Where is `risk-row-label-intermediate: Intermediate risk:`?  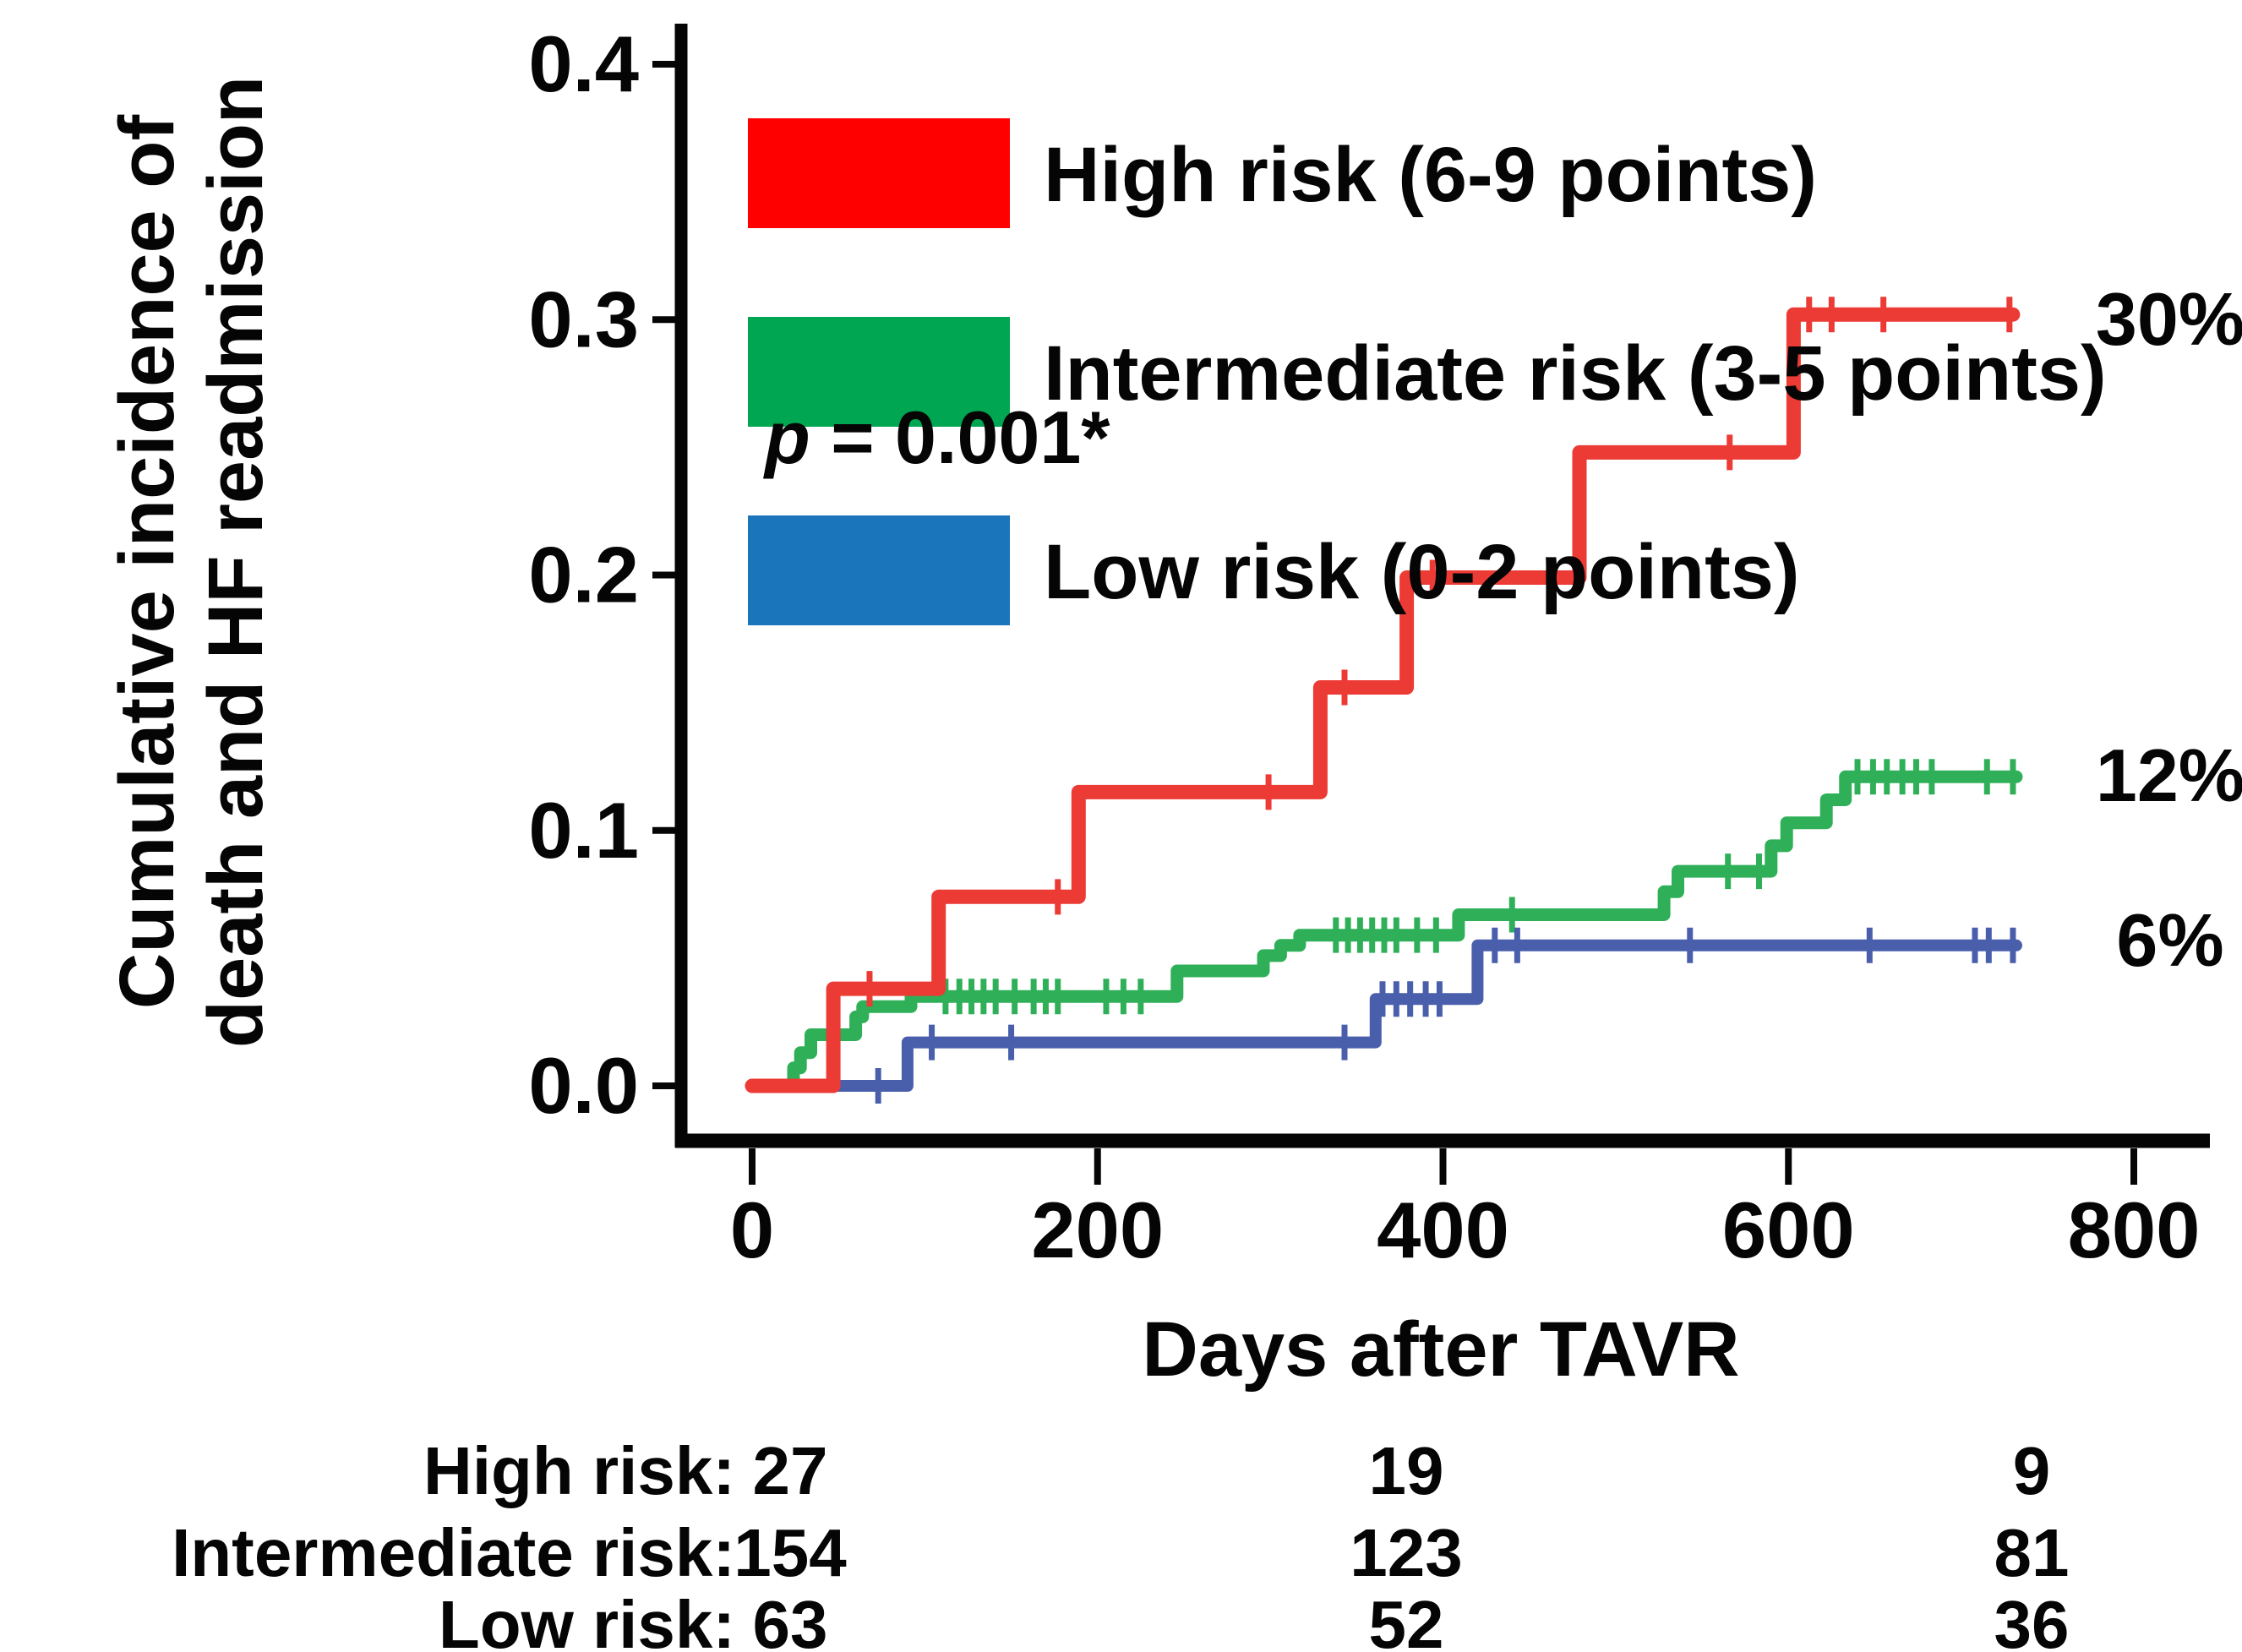
risk-row-label-intermediate: Intermediate risk: is located at coordinates (453, 1552).